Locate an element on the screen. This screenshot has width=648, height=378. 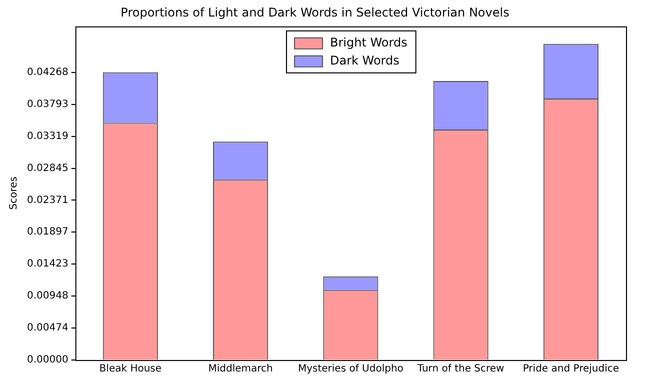
y-axis-title: Scores is located at coordinates (14, 193).